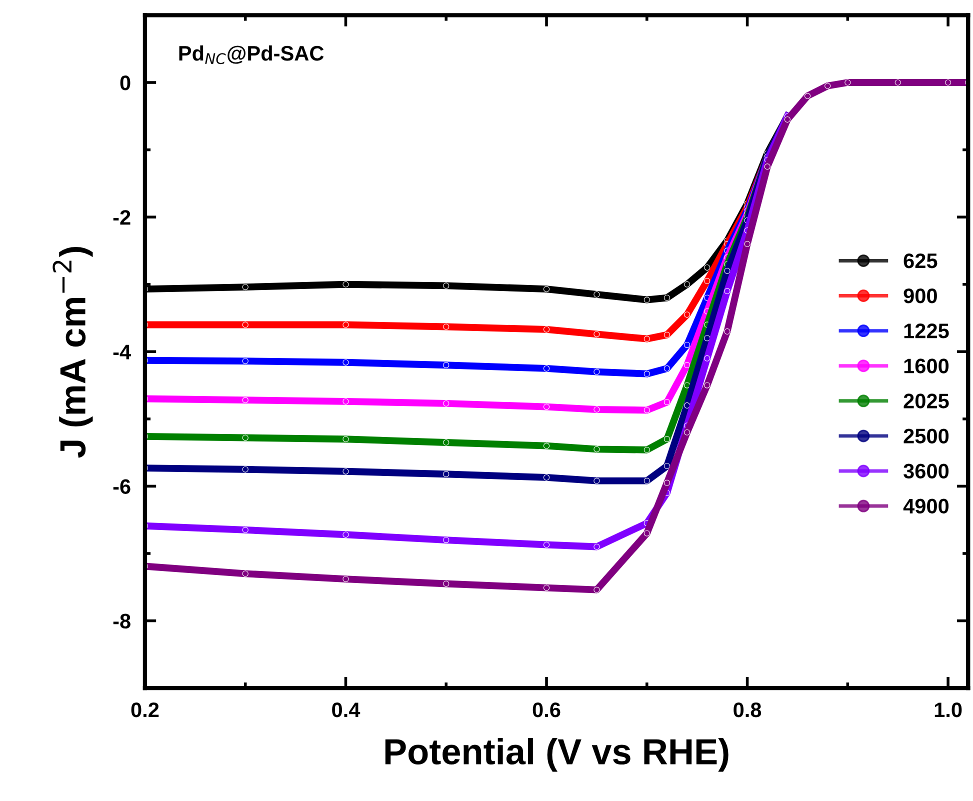 This screenshot has width=973, height=801. Describe the element at coordinates (948, 710) in the screenshot. I see `x-tick-label: 1.0` at that location.